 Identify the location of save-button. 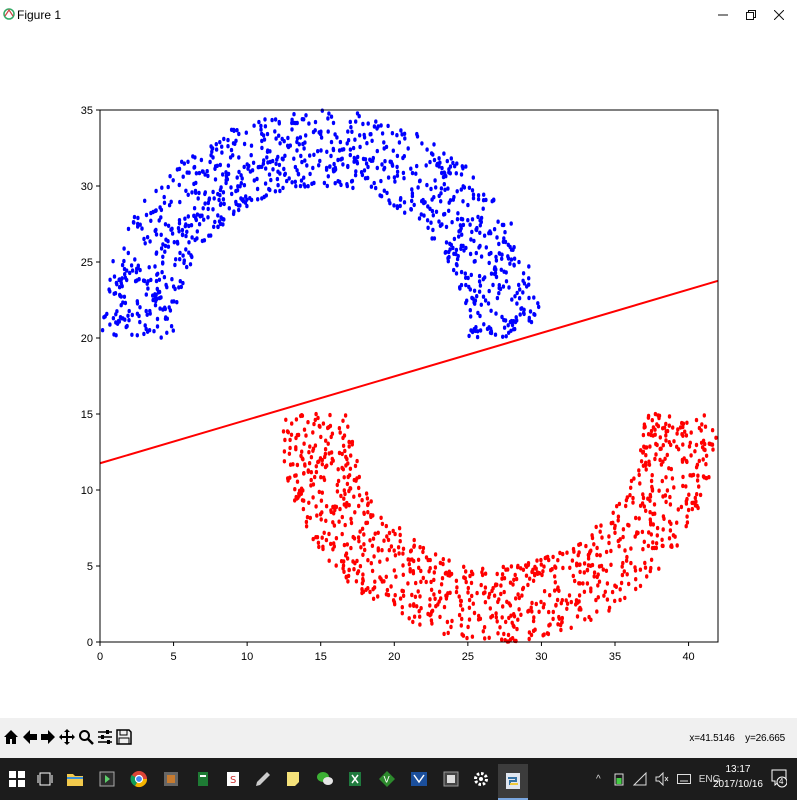
(124, 737).